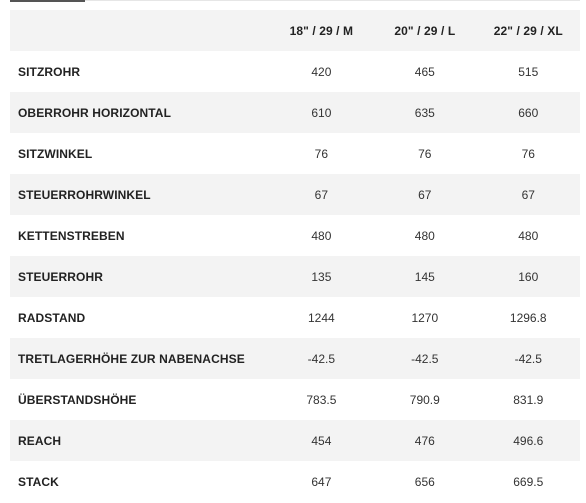 The height and width of the screenshot is (503, 586). Describe the element at coordinates (295, 112) in the screenshot. I see `table-row-oberrohr-horizontal: OBERROHR HORIZONTAL 610 635 660` at that location.